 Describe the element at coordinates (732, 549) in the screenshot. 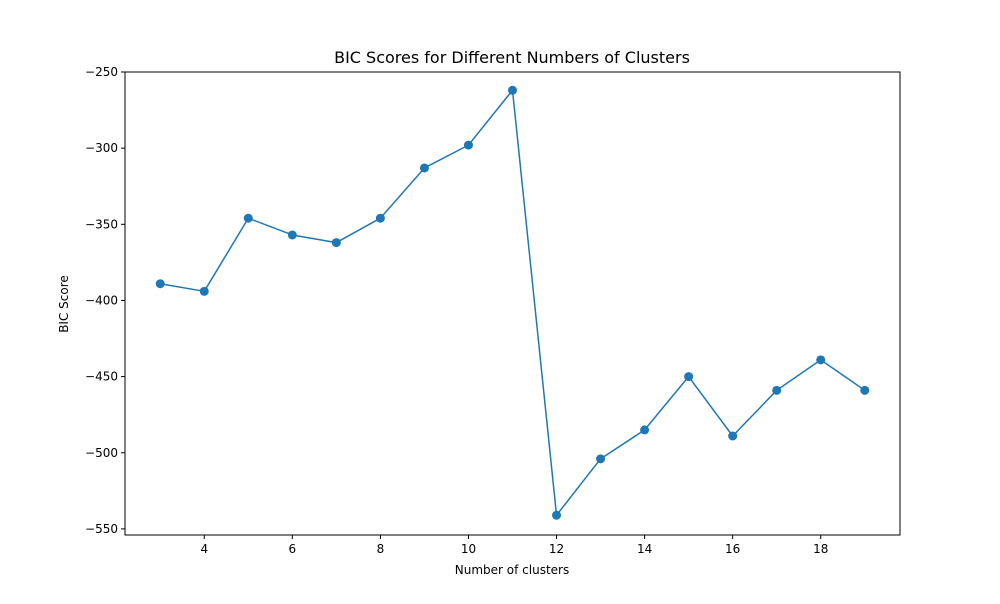

I see `x-tick-label: 16` at that location.